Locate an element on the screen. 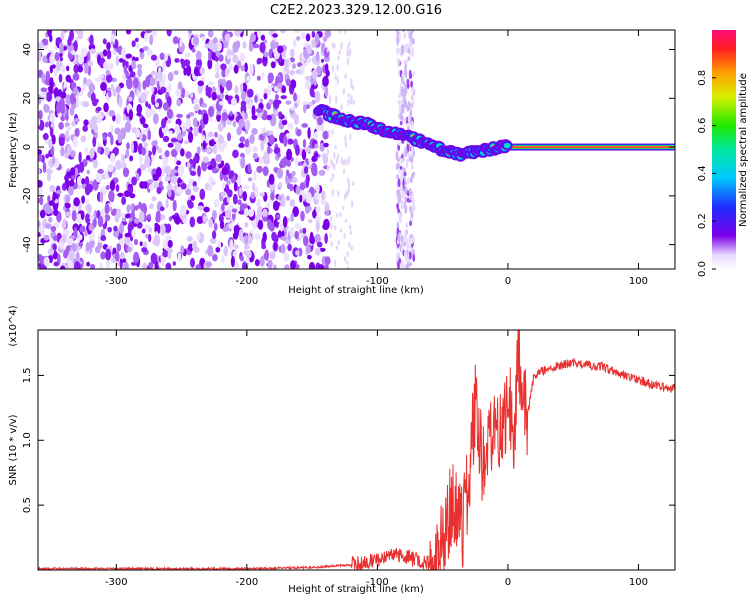 The image size is (750, 600). snr-y-label: SNR (10 * v/v) is located at coordinates (13, 449).